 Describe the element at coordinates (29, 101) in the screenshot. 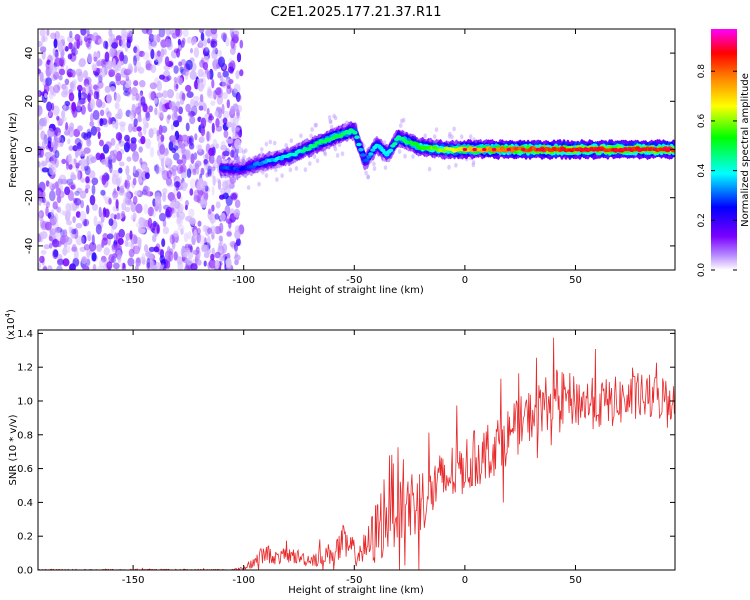

I see `y-tick-label: 20` at that location.